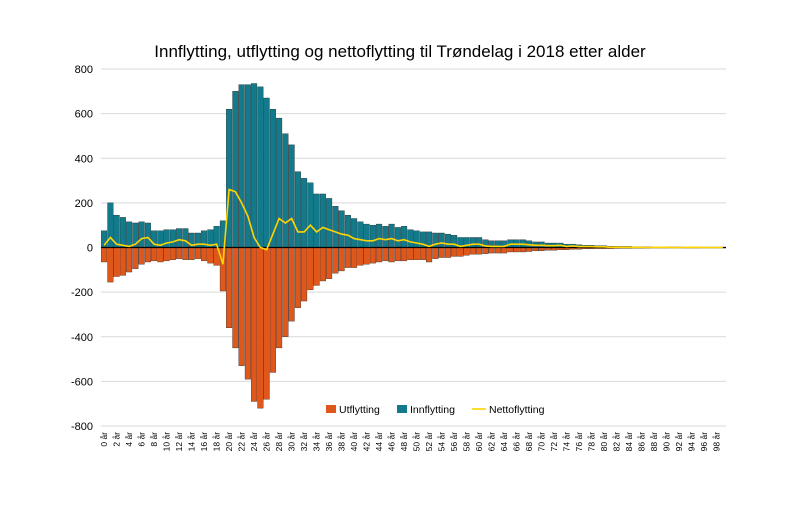  What do you see at coordinates (579, 442) in the screenshot?
I see `x-tick-label: 76 år` at bounding box center [579, 442].